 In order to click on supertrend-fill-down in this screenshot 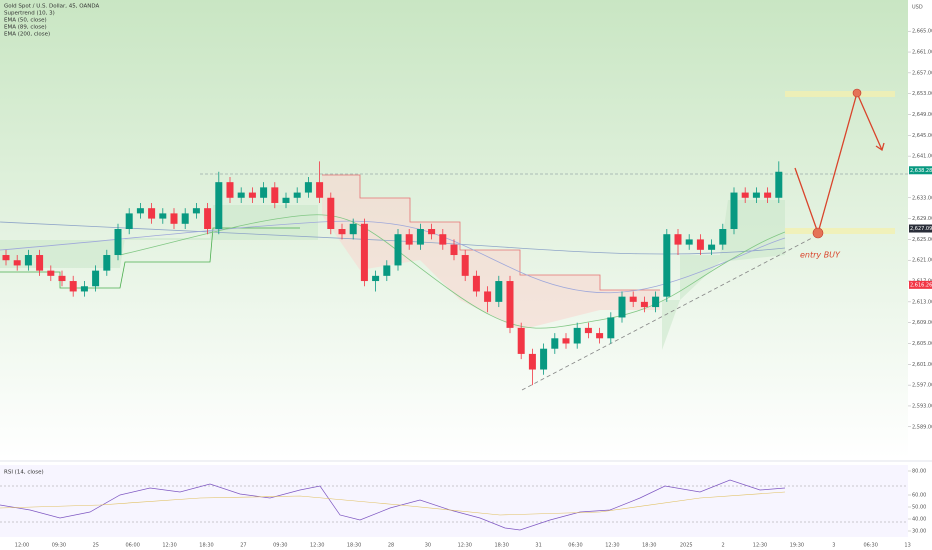, I will do `click(491, 252)`.